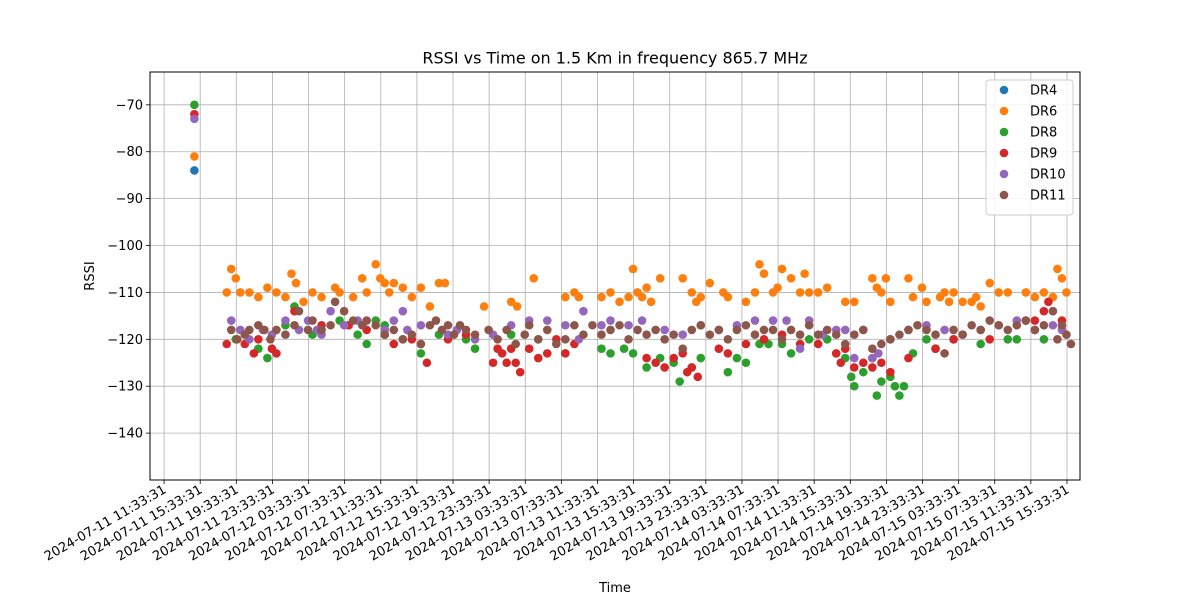  What do you see at coordinates (1043, 133) in the screenshot?
I see `legend-label: DR8` at bounding box center [1043, 133].